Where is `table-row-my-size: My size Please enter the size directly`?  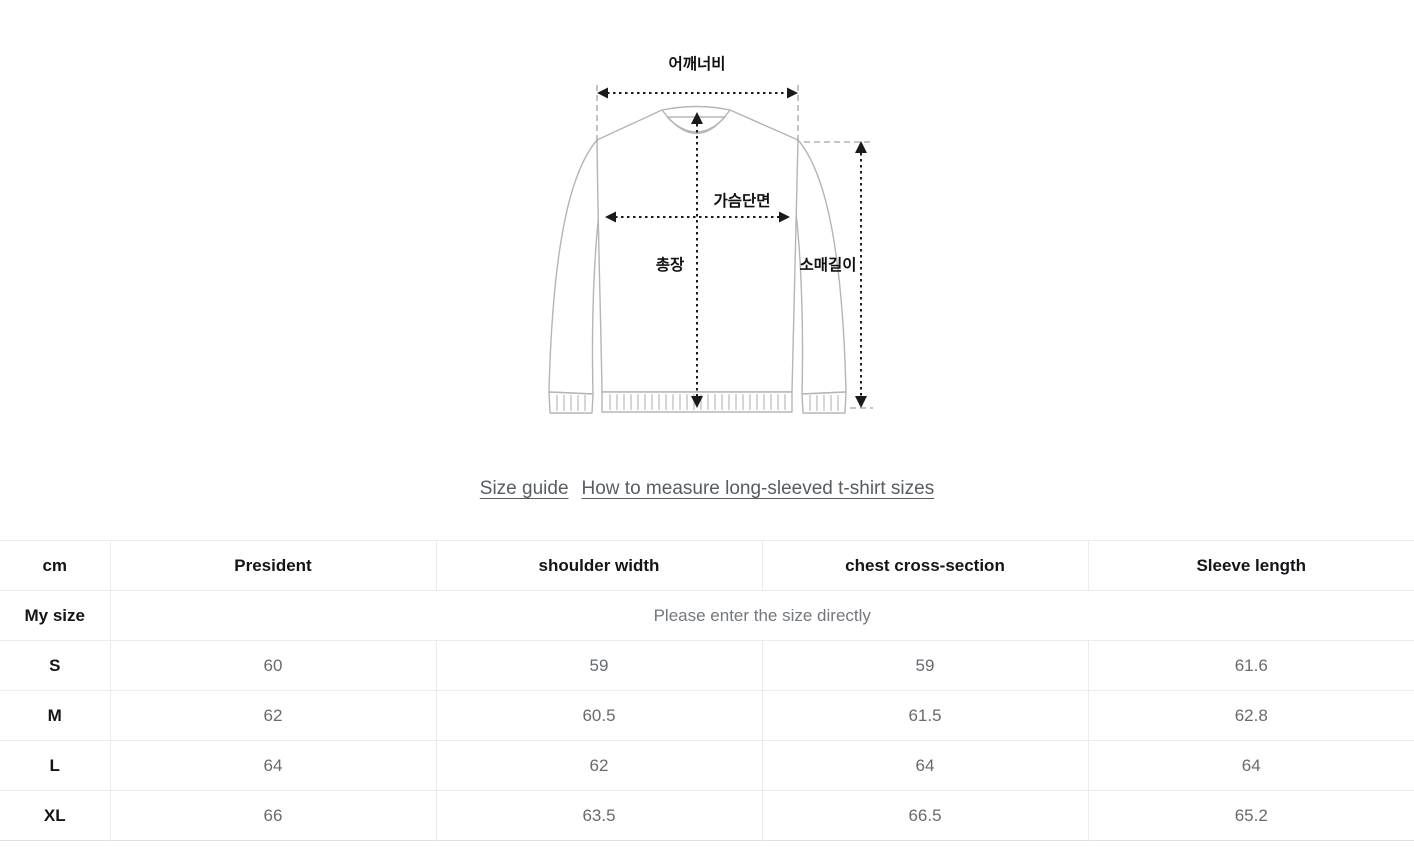
table-row-my-size: My size Please enter the size directly is located at coordinates (707, 615).